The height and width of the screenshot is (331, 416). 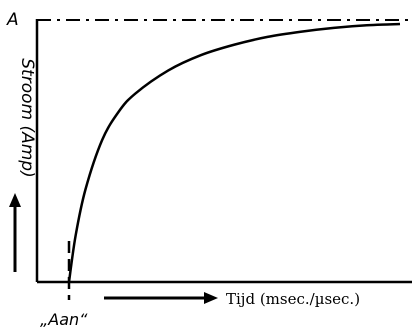 What do you see at coordinates (15, 200) in the screenshot?
I see `y-direction-arrow-head` at bounding box center [15, 200].